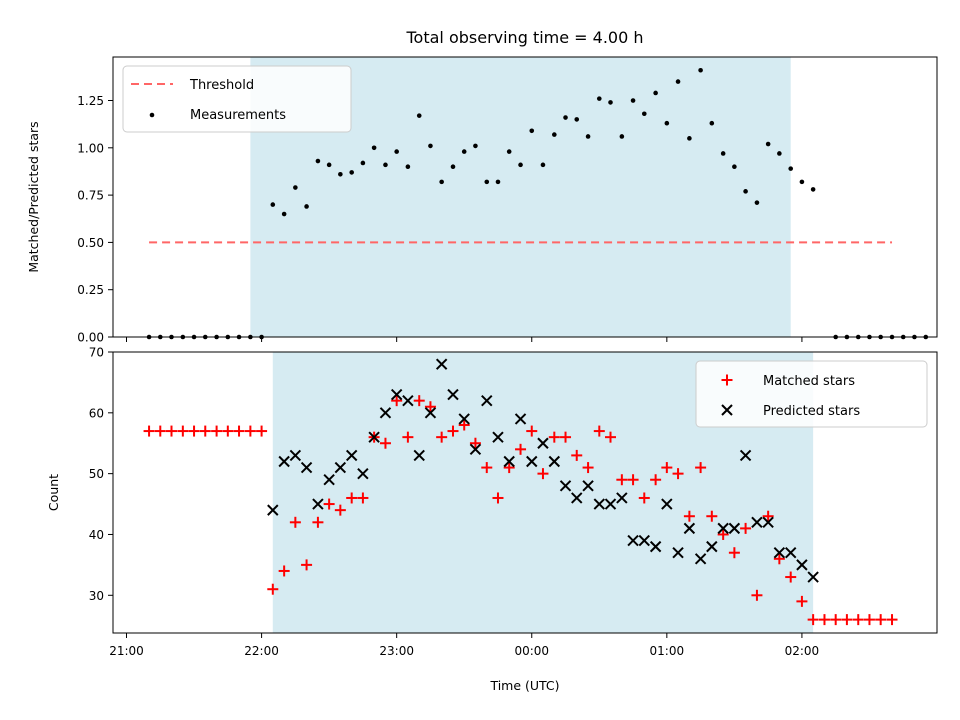 This screenshot has width=960, height=720. Describe the element at coordinates (96, 413) in the screenshot. I see `bottom-ytick-label: 60` at that location.